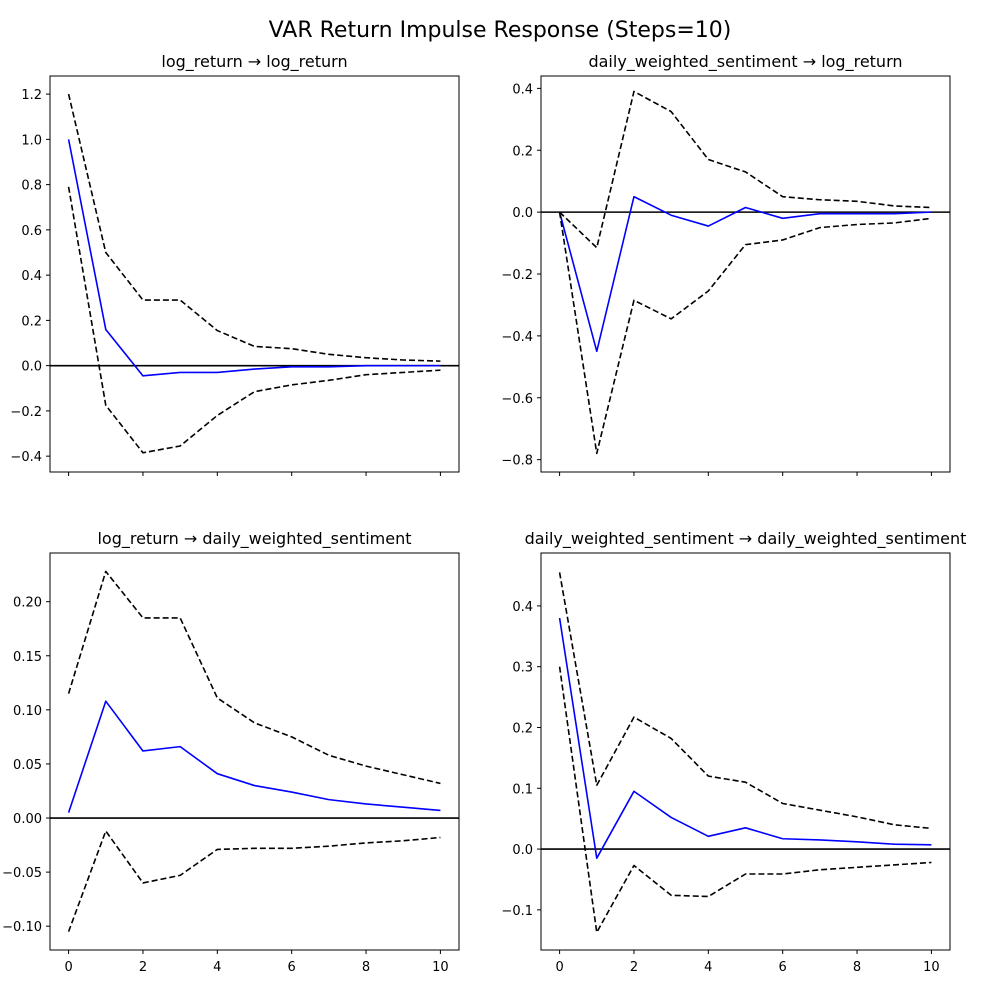  What do you see at coordinates (500, 30) in the screenshot?
I see `figure-suptitle: VAR Return Impulse Response (Steps=10)` at bounding box center [500, 30].